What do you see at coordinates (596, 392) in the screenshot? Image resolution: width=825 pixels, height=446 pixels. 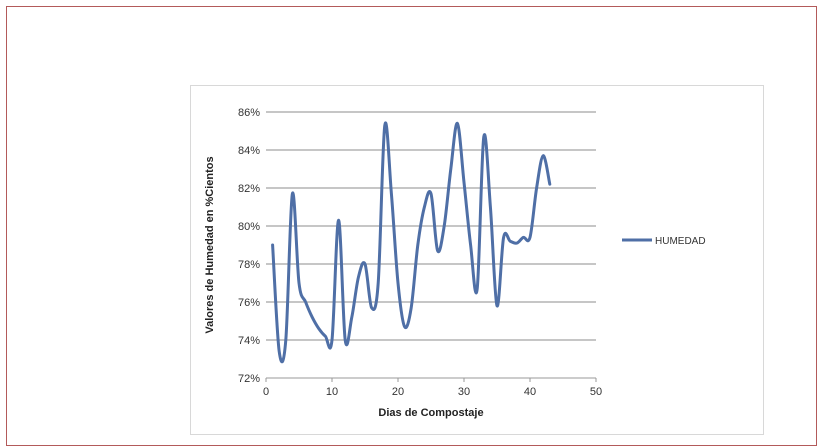 I see `x-tick-label: 50` at bounding box center [596, 392].